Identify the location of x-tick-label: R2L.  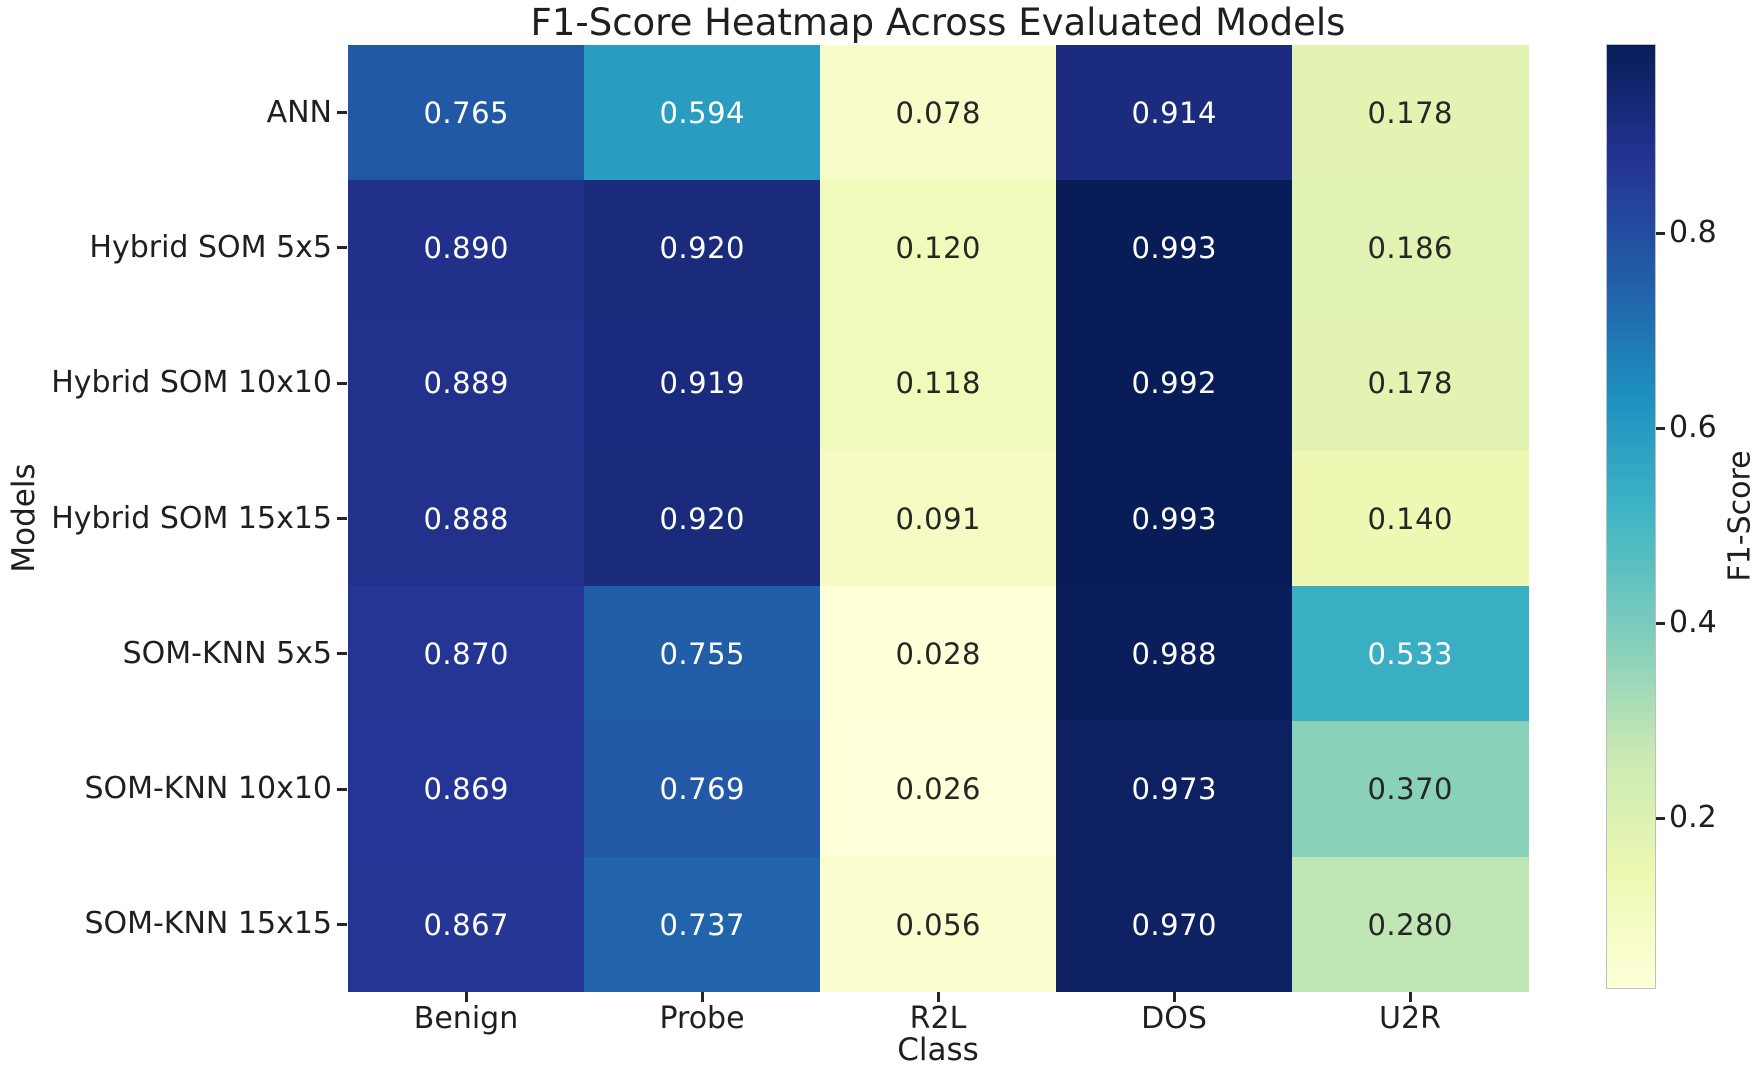
(938, 1018).